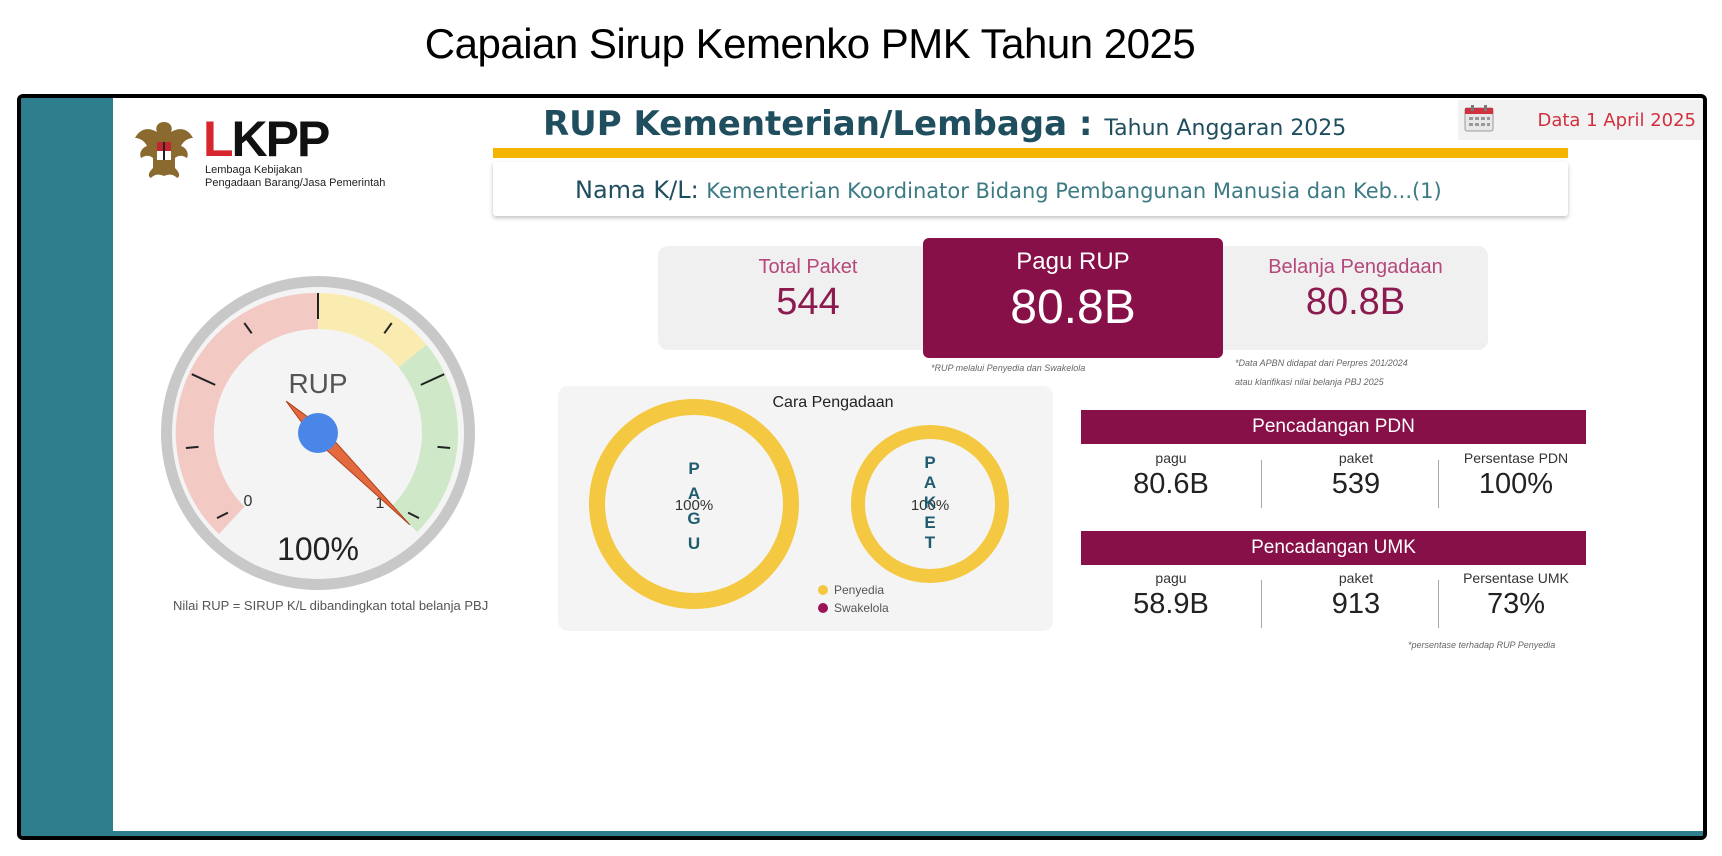 The image size is (1722, 856). I want to click on pdn-paket-value: 539, so click(1356, 484).